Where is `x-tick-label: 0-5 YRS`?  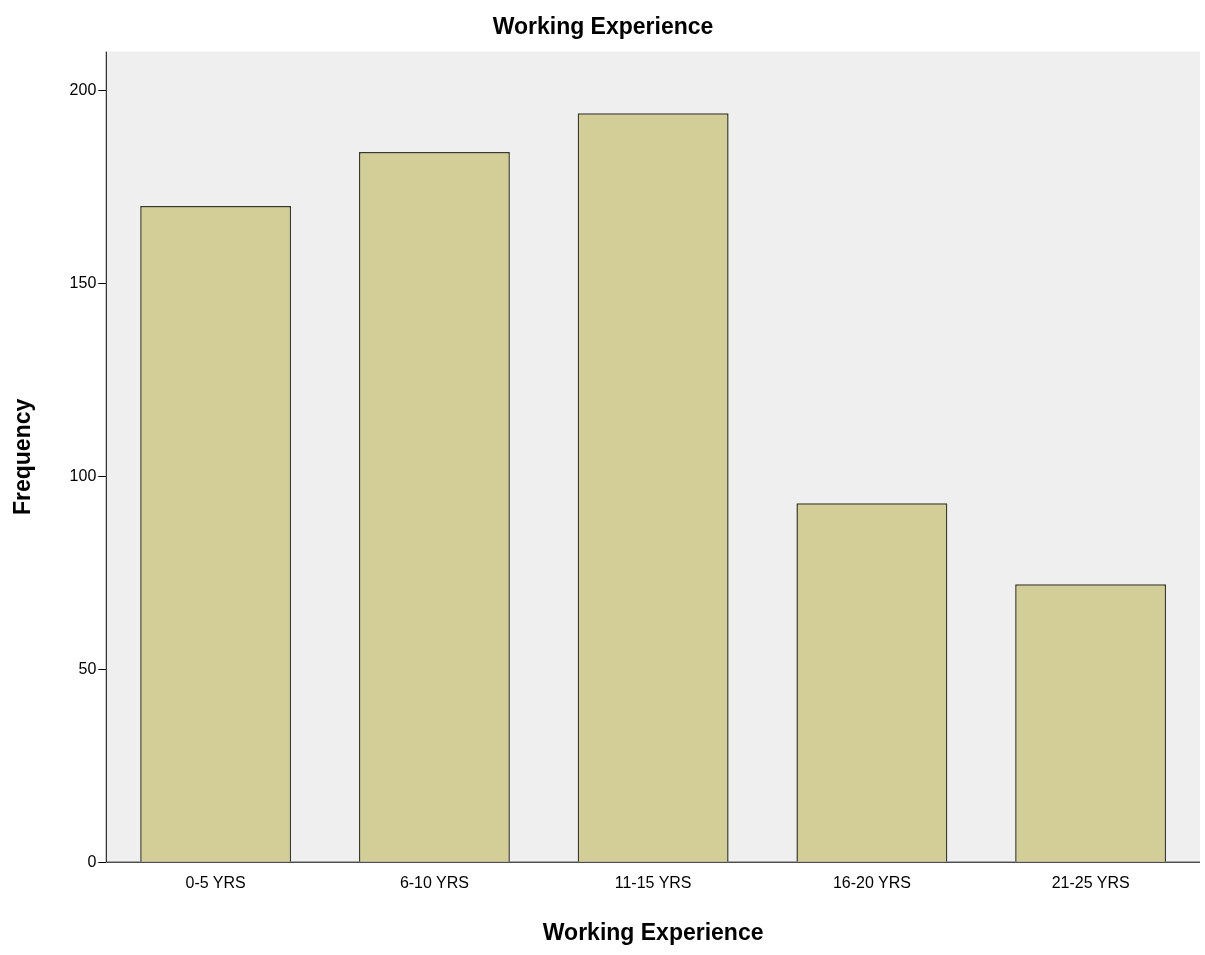 x-tick-label: 0-5 YRS is located at coordinates (215, 883).